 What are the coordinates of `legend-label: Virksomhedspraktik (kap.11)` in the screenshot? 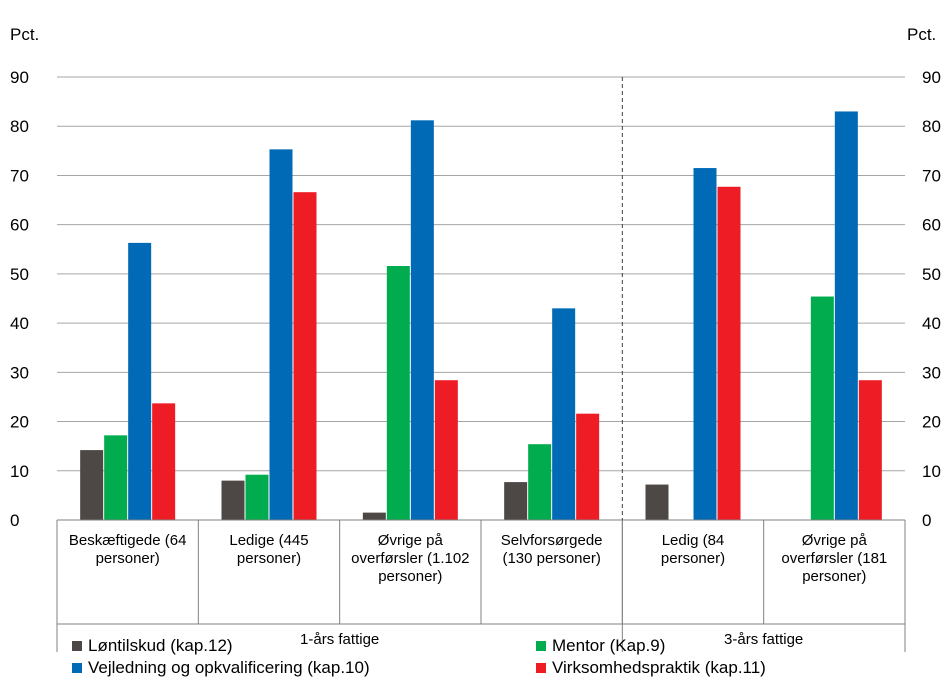 It's located at (659, 667).